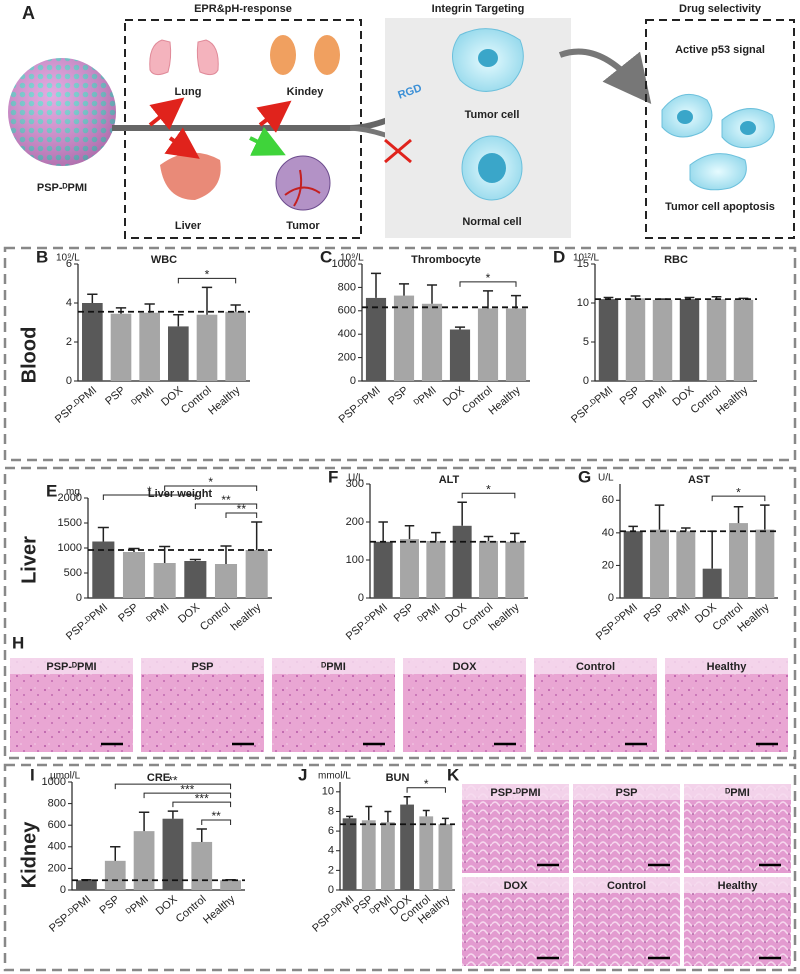 The image size is (800, 974). What do you see at coordinates (267, 141) in the screenshot?
I see `green-arrow` at bounding box center [267, 141].